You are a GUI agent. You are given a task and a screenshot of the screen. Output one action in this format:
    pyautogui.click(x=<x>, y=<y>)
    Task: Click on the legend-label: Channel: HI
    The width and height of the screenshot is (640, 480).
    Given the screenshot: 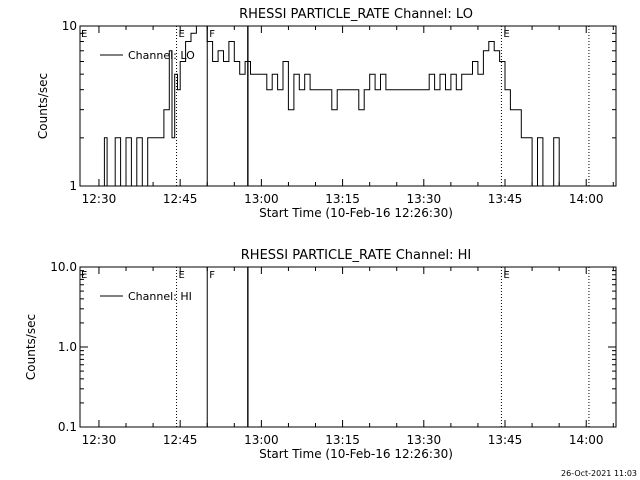 What is the action you would take?
    pyautogui.click(x=160, y=296)
    